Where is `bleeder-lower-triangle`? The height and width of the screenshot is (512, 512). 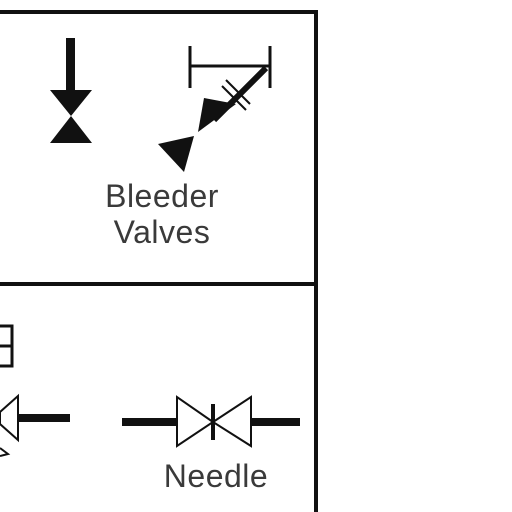 bleeder-lower-triangle is located at coordinates (176, 154).